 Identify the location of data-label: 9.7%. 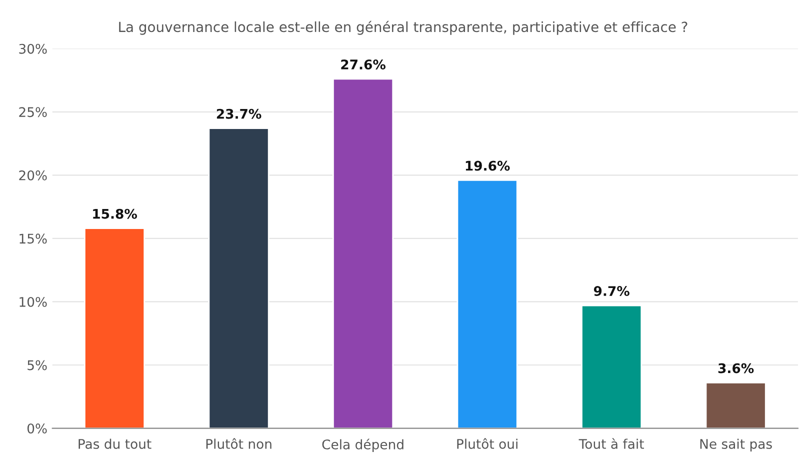
(612, 291).